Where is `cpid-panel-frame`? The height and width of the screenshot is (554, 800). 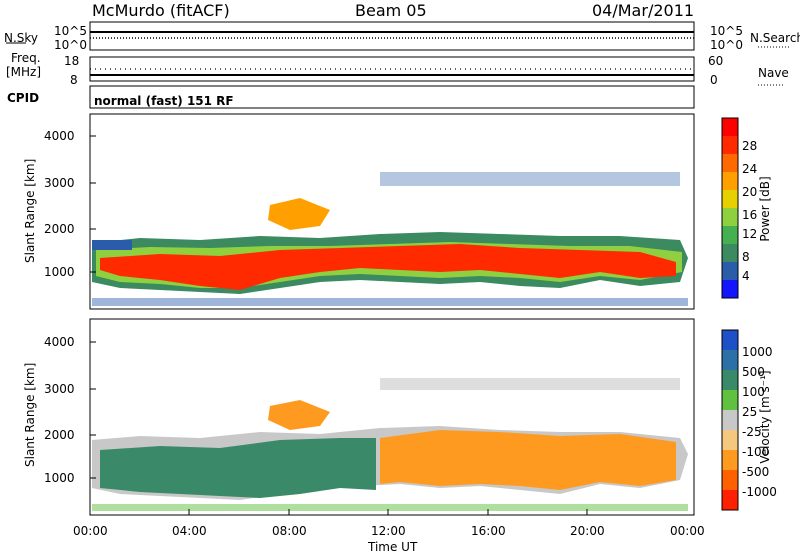
cpid-panel-frame is located at coordinates (392, 97).